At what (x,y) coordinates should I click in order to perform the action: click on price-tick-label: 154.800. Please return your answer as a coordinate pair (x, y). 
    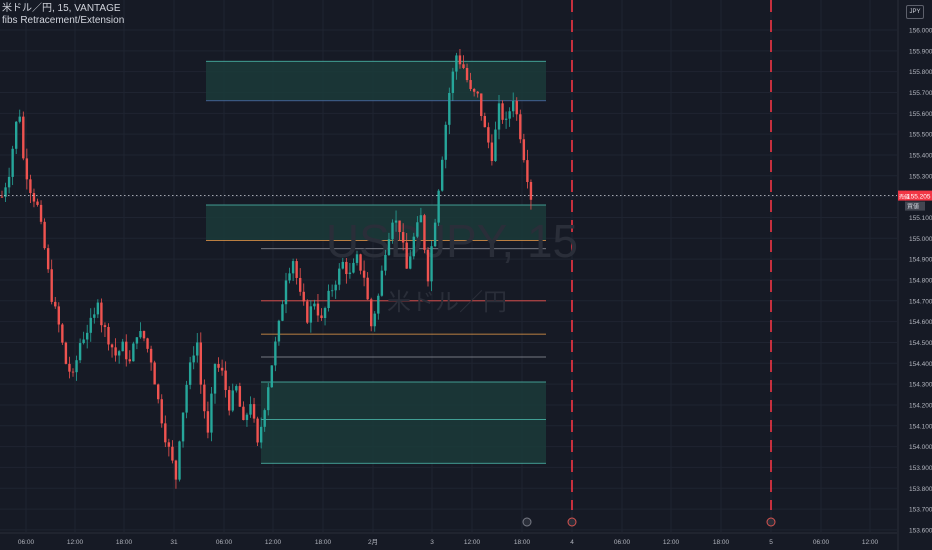
    Looking at the image, I should click on (920, 280).